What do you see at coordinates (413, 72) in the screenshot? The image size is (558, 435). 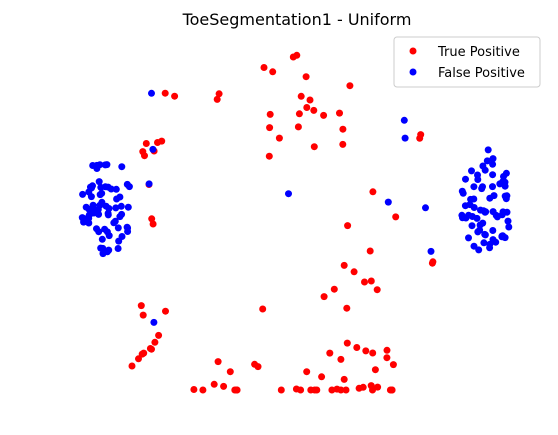 I see `legend-marker-false-positive` at bounding box center [413, 72].